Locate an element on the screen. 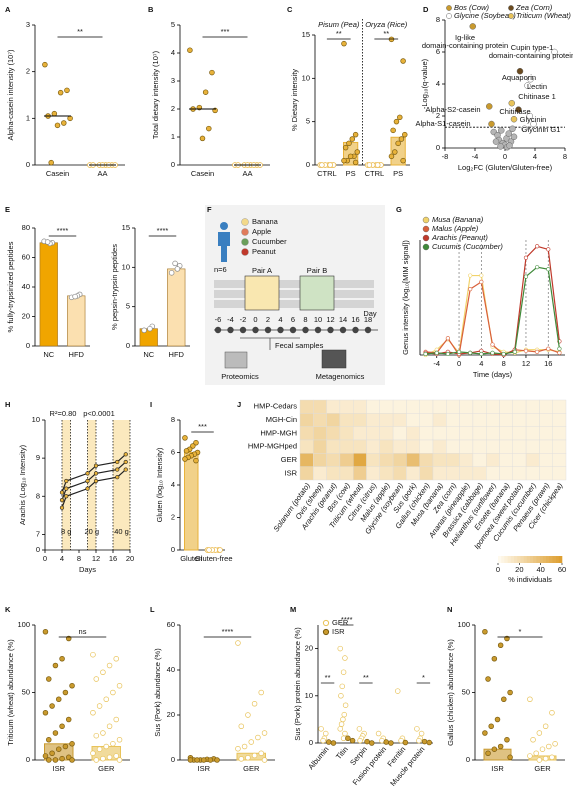 This screenshot has width=573, height=804. panel-label: C is located at coordinates (290, 9).